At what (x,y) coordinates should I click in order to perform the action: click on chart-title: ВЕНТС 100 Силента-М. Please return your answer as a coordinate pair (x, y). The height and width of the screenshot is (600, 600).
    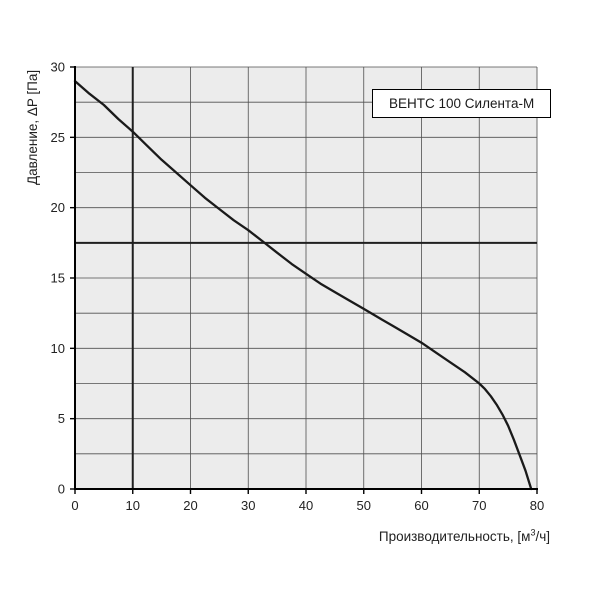
    Looking at the image, I should click on (462, 103).